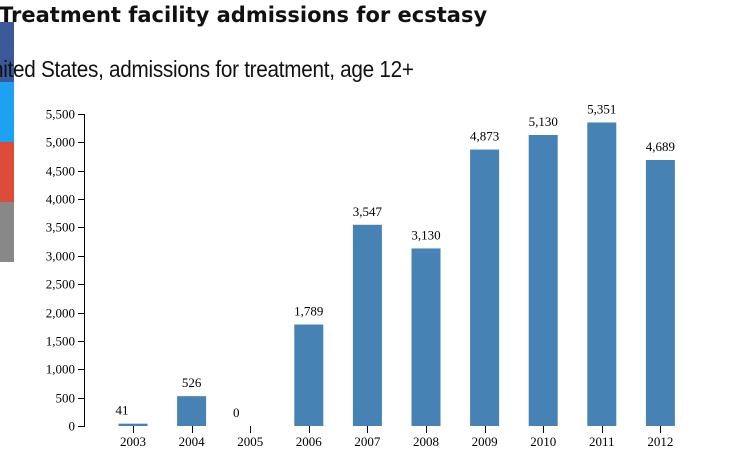 The width and height of the screenshot is (751, 464). What do you see at coordinates (543, 121) in the screenshot?
I see `data-label-2010: 5,130` at bounding box center [543, 121].